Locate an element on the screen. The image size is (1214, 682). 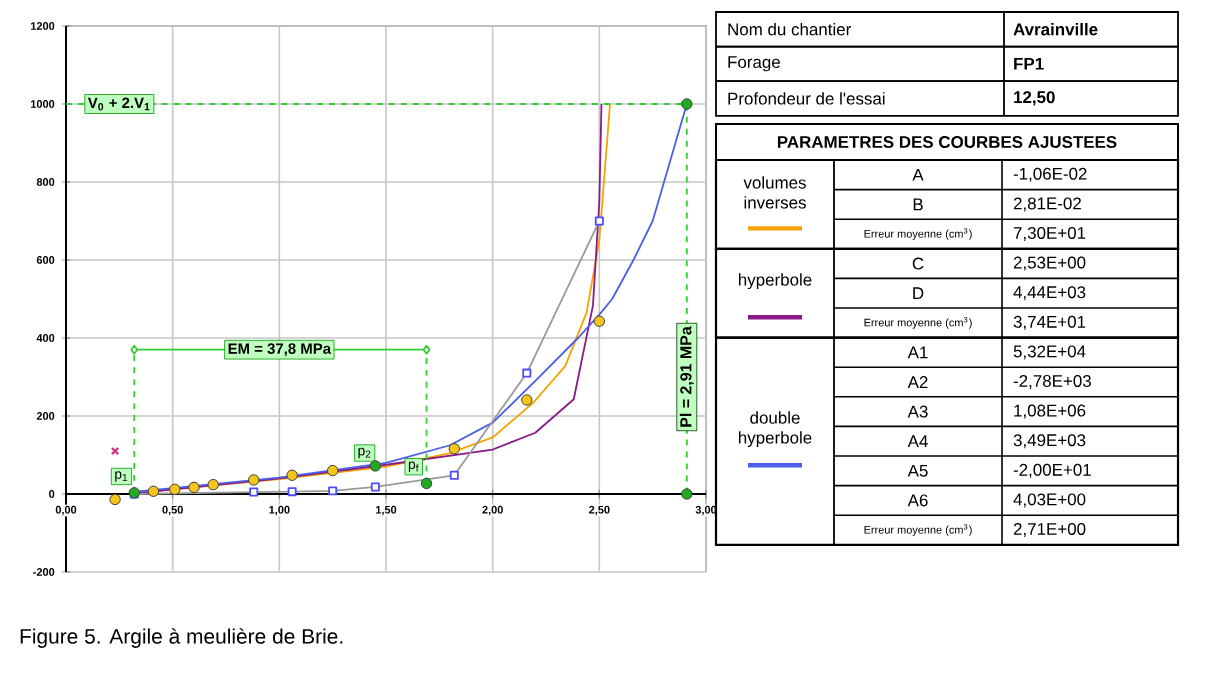
text: 2,71E+00 is located at coordinates (1049, 530).